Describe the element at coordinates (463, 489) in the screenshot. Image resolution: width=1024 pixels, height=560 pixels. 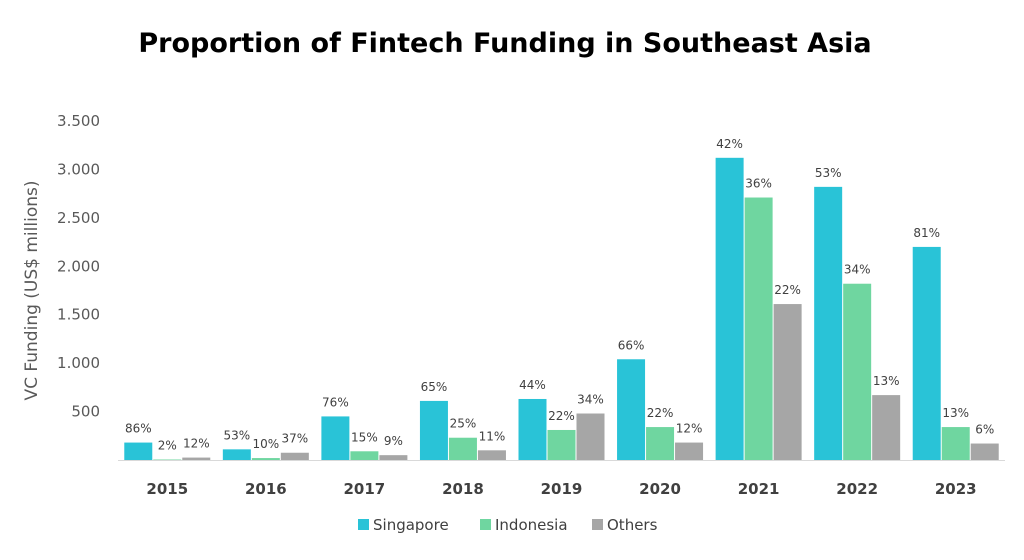
I see `x-tick-label: 2018` at that location.